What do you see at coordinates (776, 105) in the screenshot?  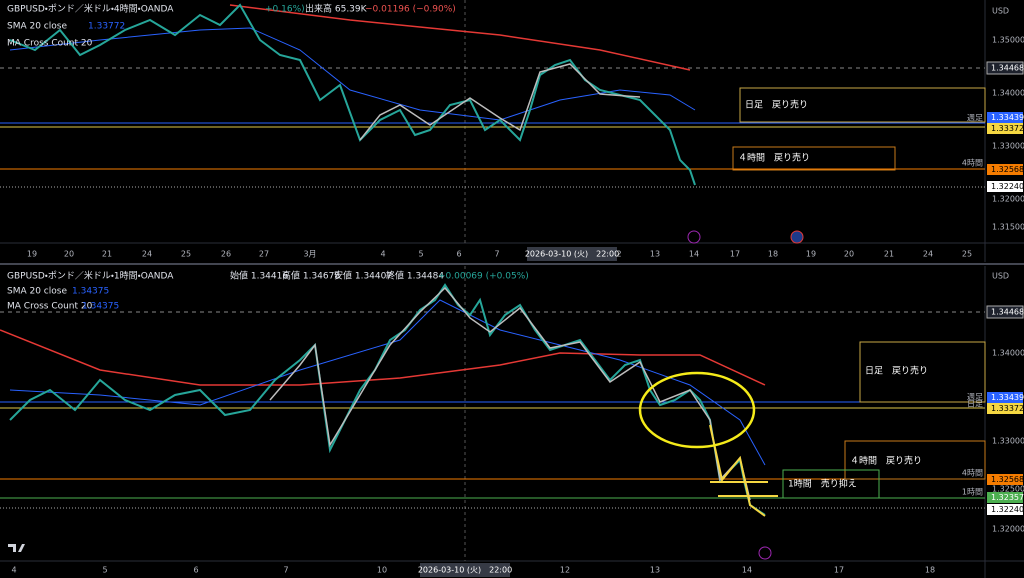 I see `zone-label: 日足 戻り売り` at bounding box center [776, 105].